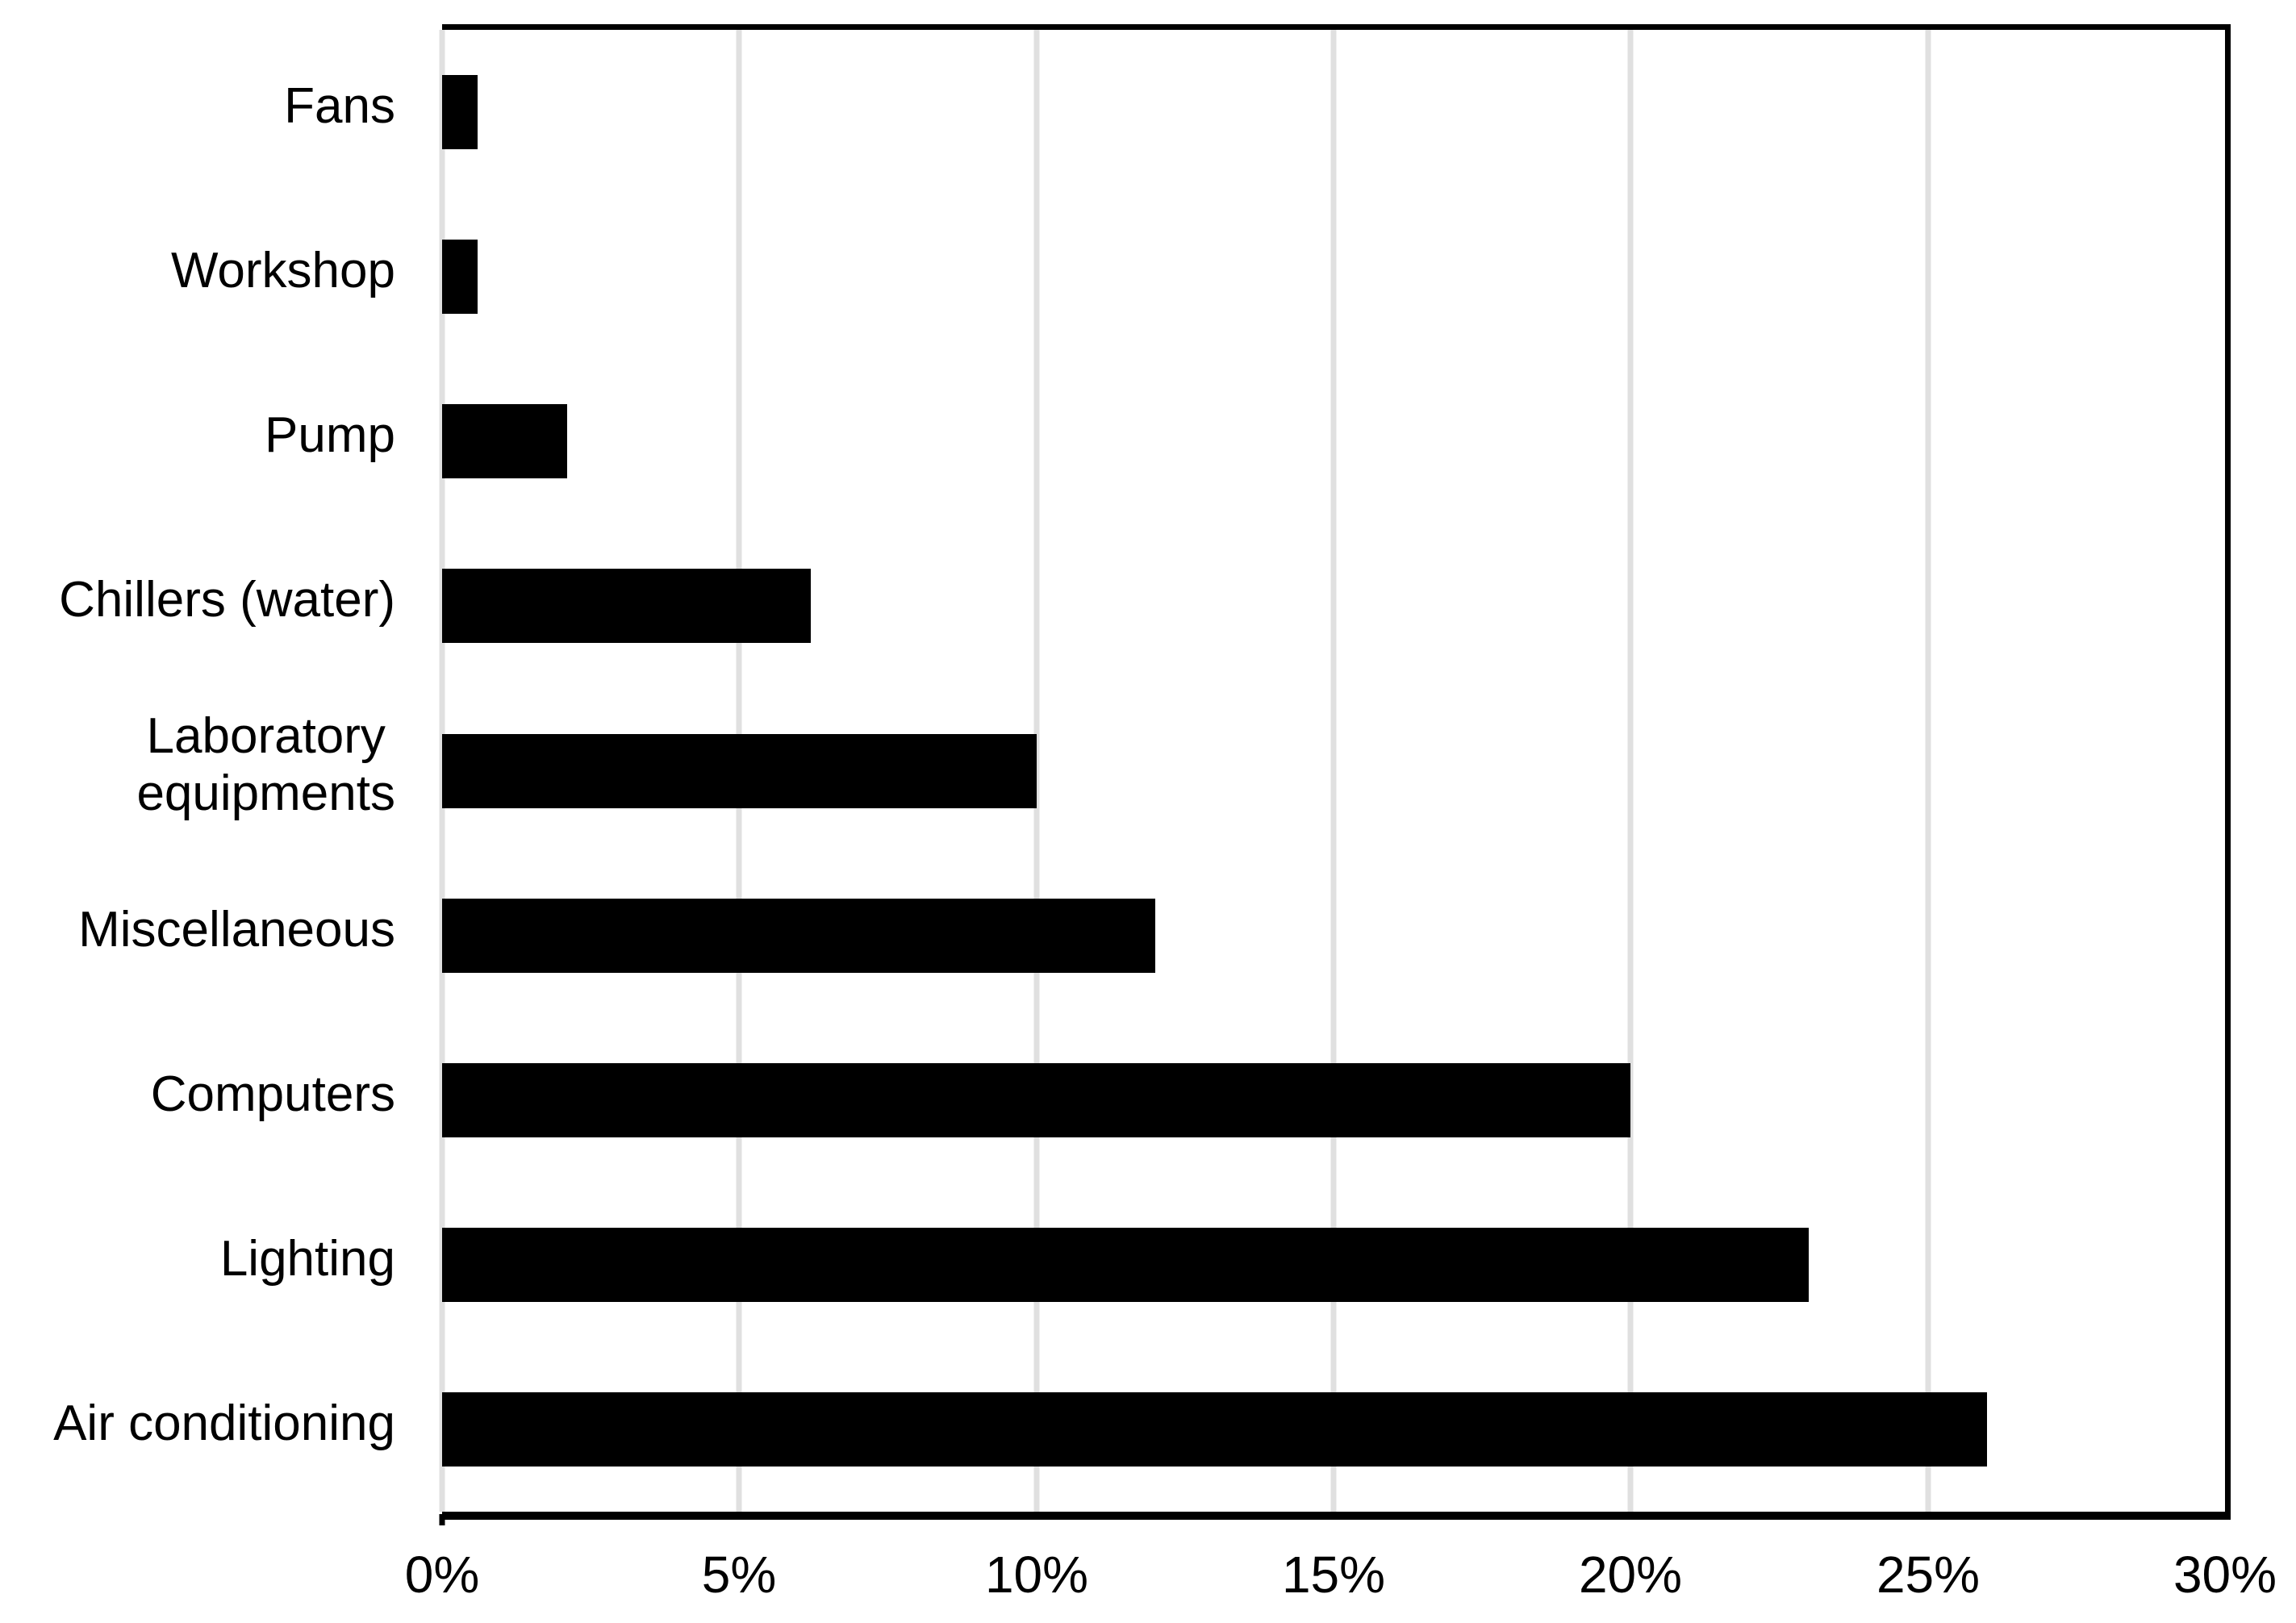  I want to click on x-axis-tick-mark-zero, so click(442, 1519).